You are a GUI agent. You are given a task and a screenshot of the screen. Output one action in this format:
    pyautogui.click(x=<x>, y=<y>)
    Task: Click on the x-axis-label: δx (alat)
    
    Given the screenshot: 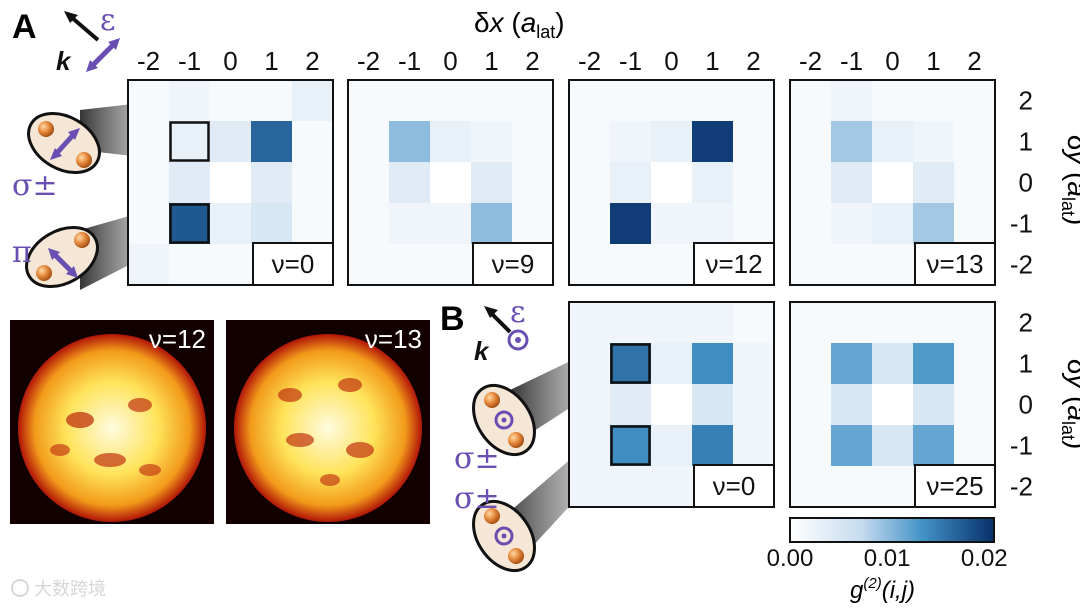 What is the action you would take?
    pyautogui.click(x=519, y=24)
    